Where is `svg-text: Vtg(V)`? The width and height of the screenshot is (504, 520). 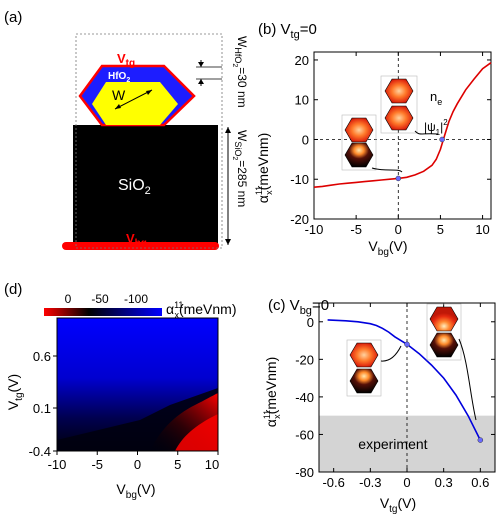 svg-text: Vtg(V) is located at coordinates (15, 392).